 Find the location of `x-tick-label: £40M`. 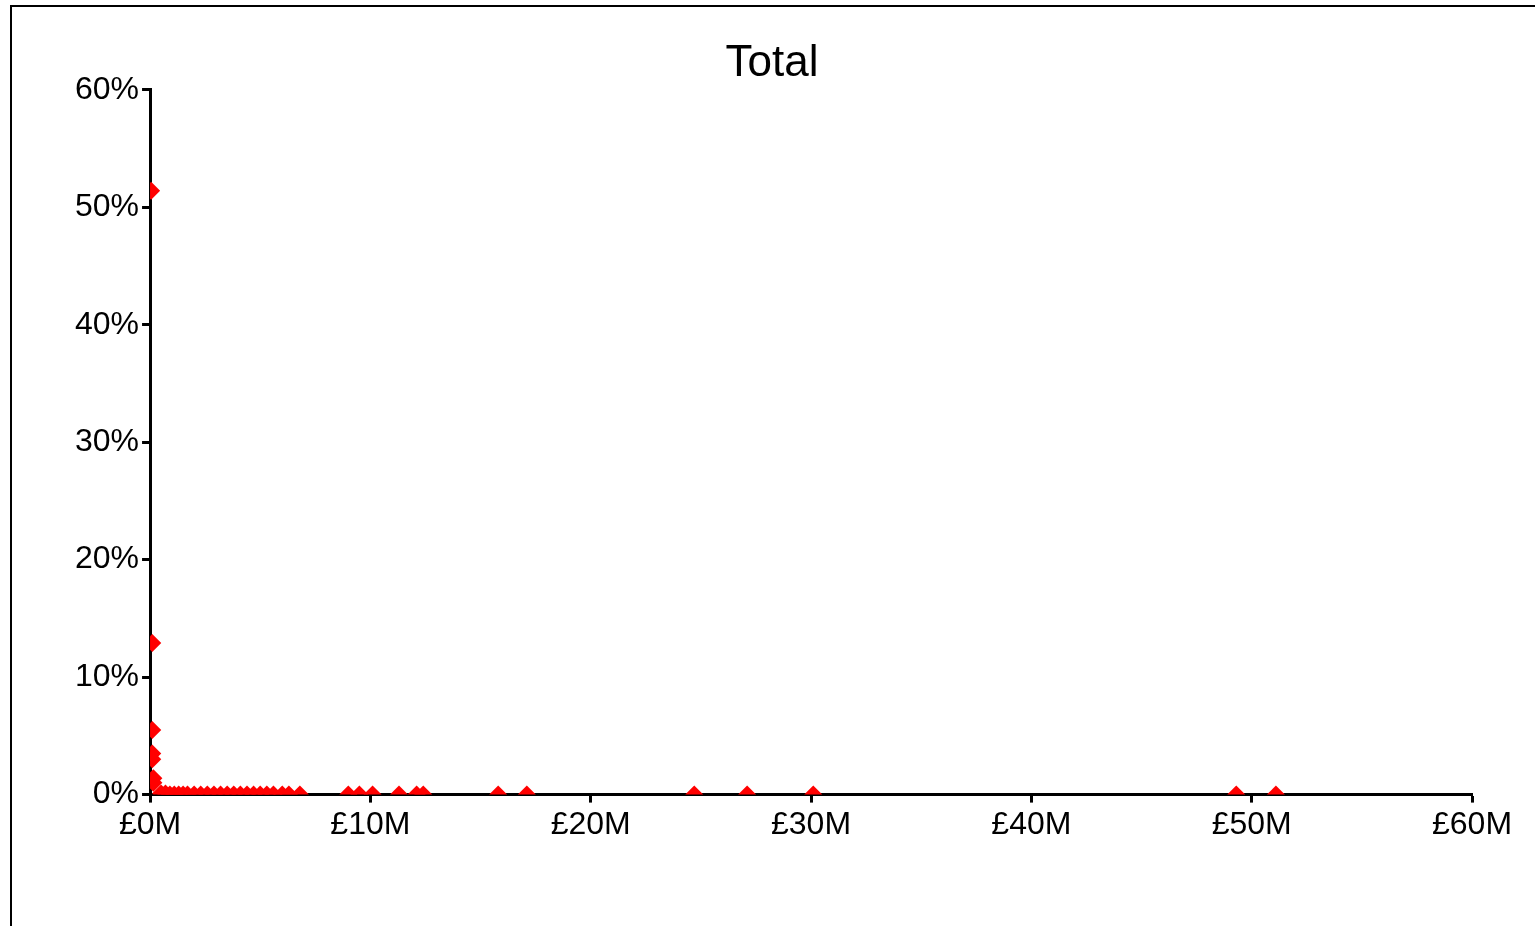

x-tick-label: £40M is located at coordinates (1031, 822).